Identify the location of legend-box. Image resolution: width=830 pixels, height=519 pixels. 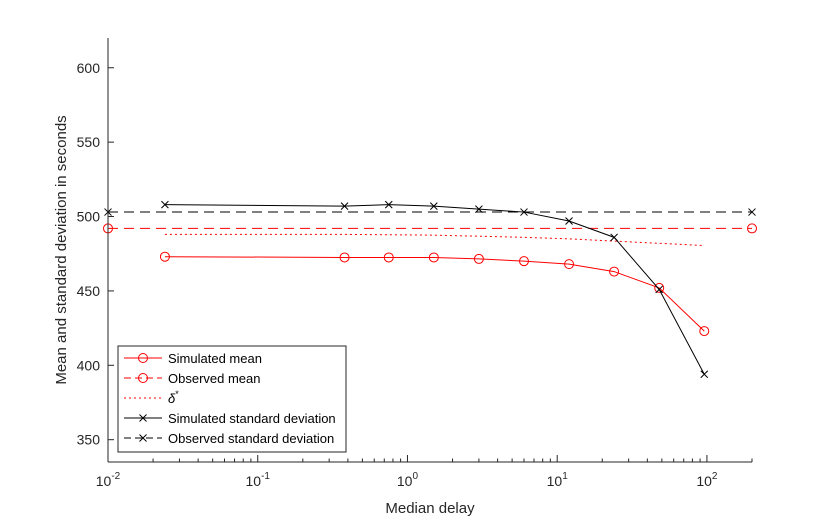
(232, 399).